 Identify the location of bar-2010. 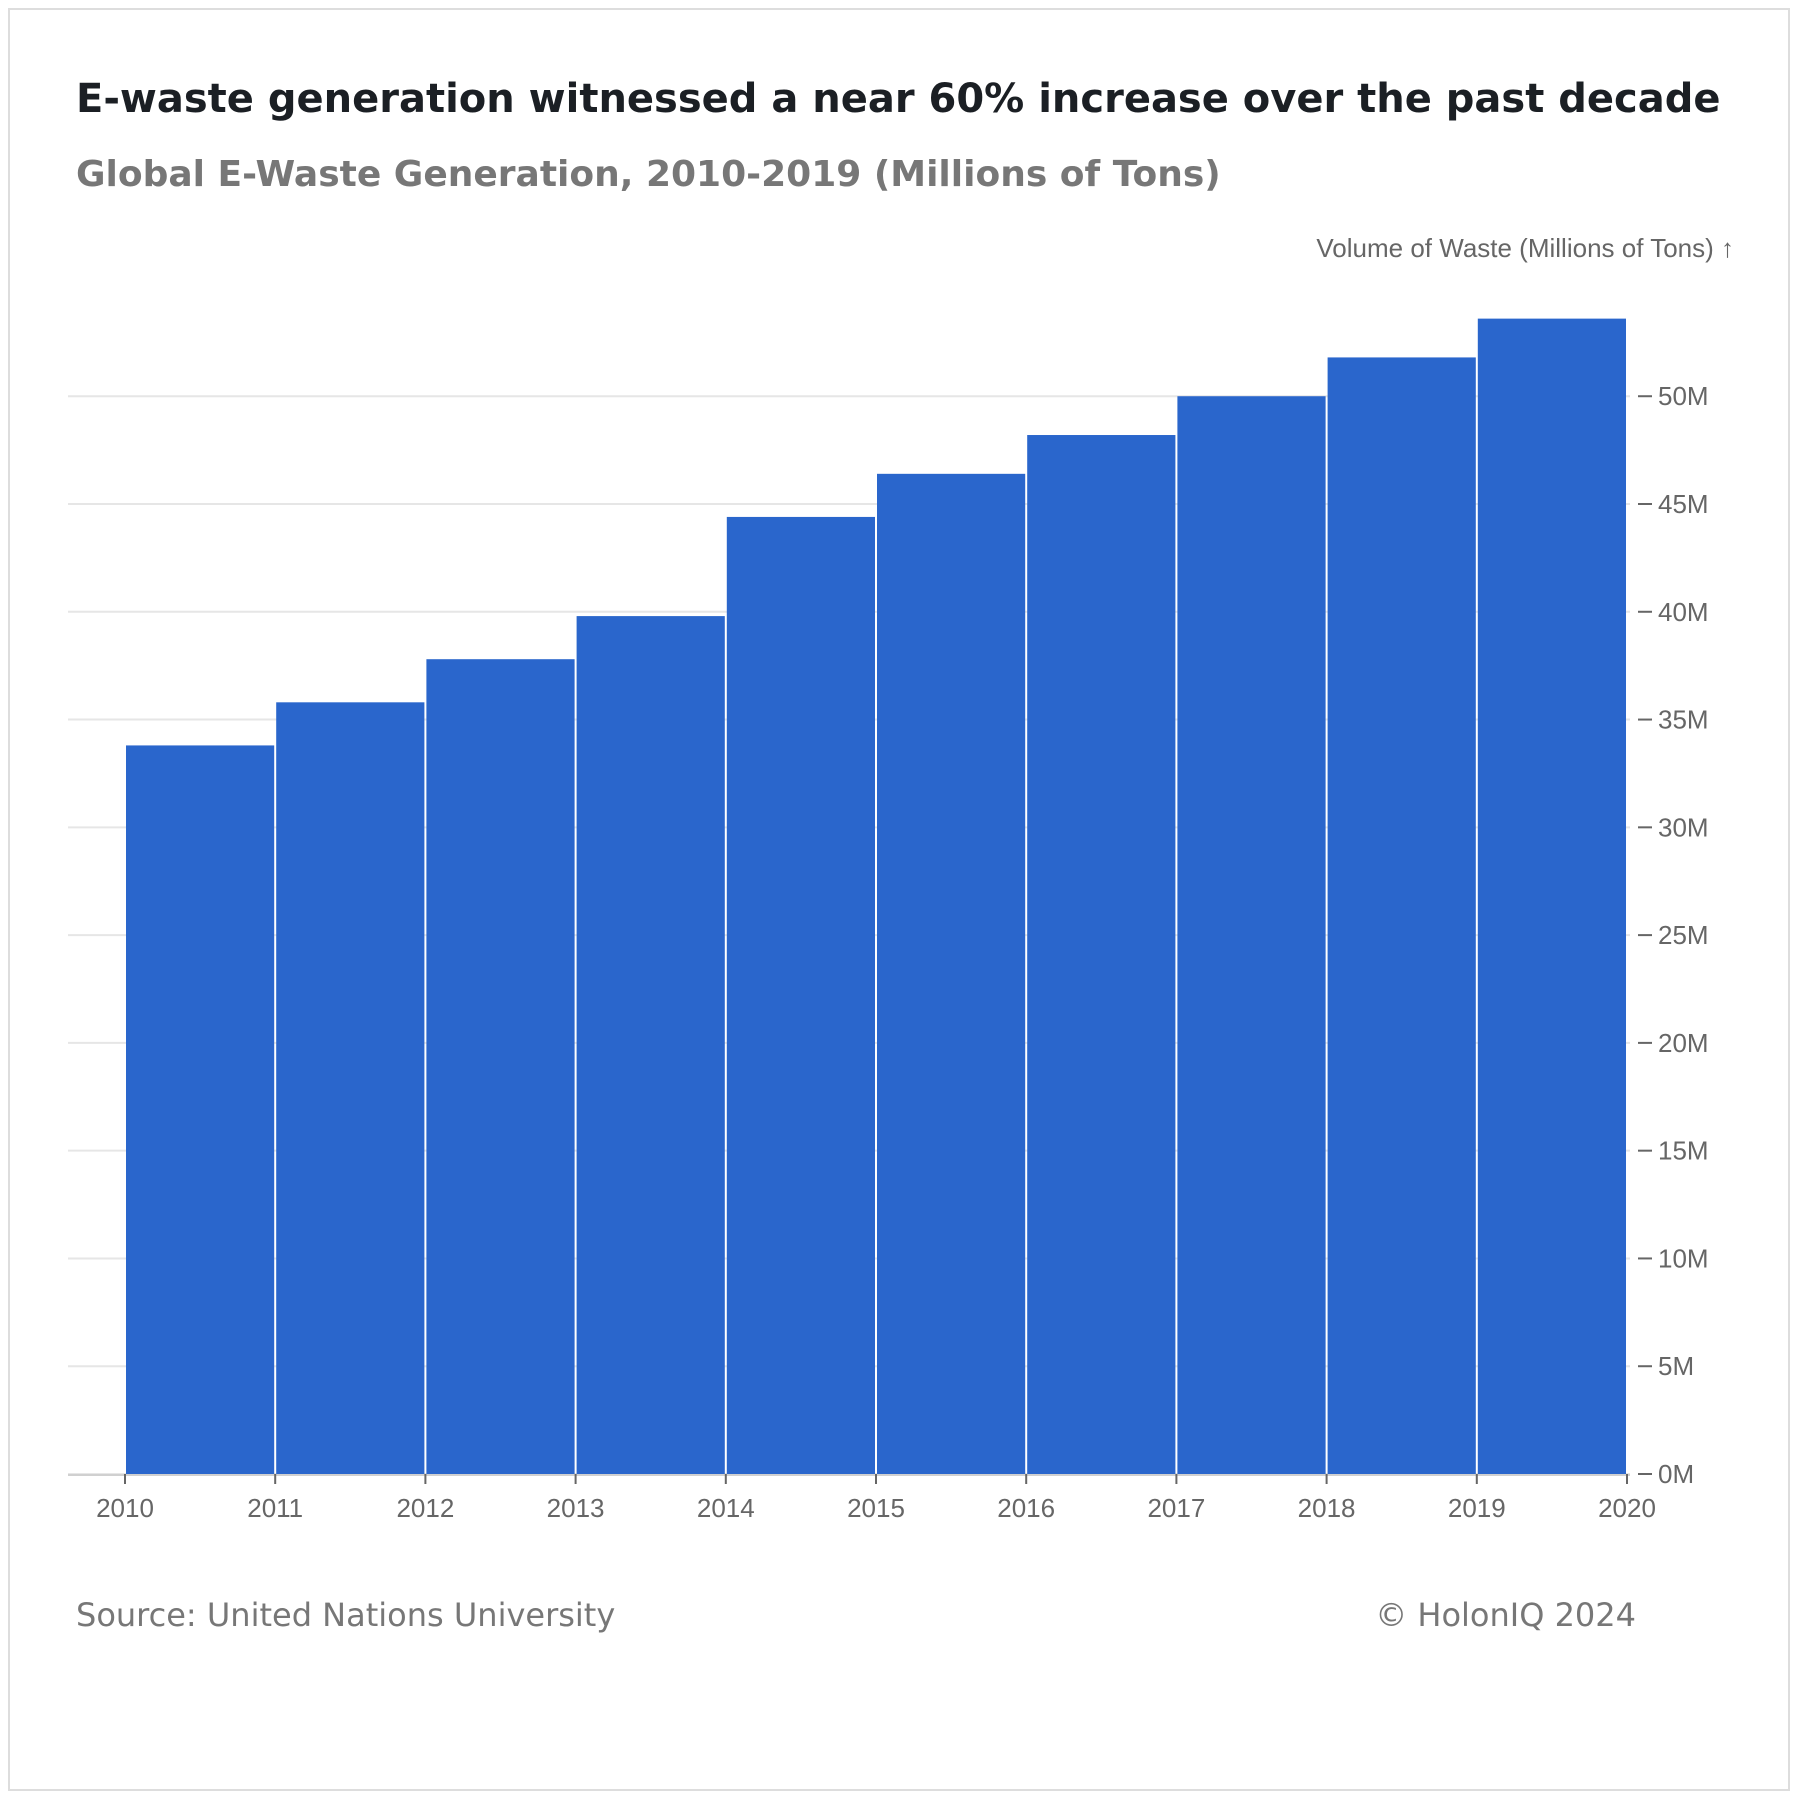
(200, 1109).